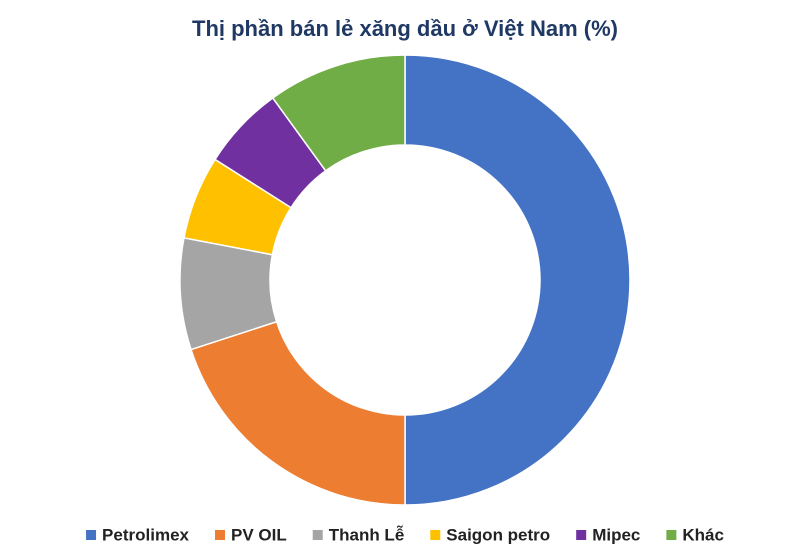 This screenshot has height=560, width=810. I want to click on legend-label: Khác, so click(703, 534).